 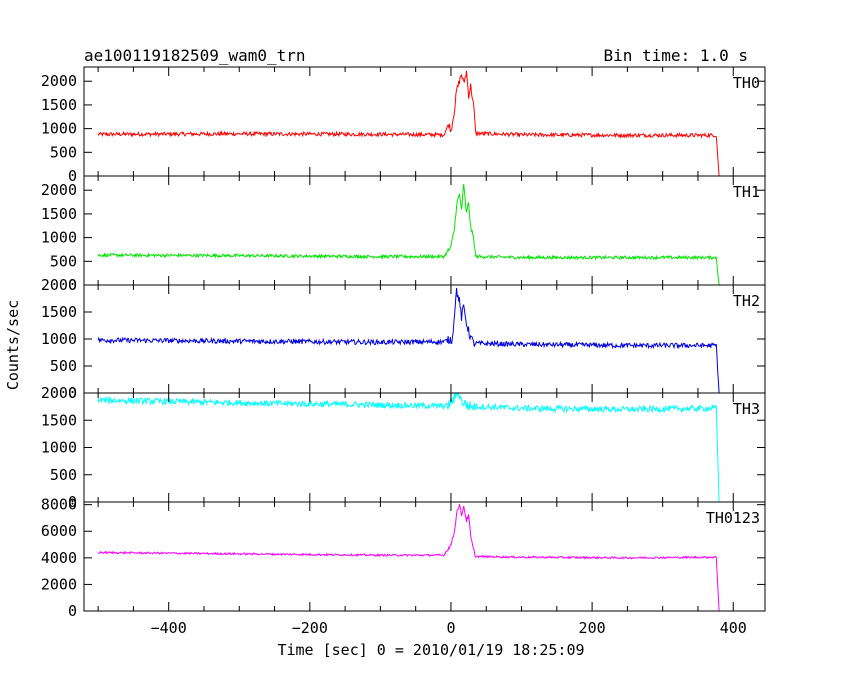 I want to click on series-line-th2, so click(x=425, y=340).